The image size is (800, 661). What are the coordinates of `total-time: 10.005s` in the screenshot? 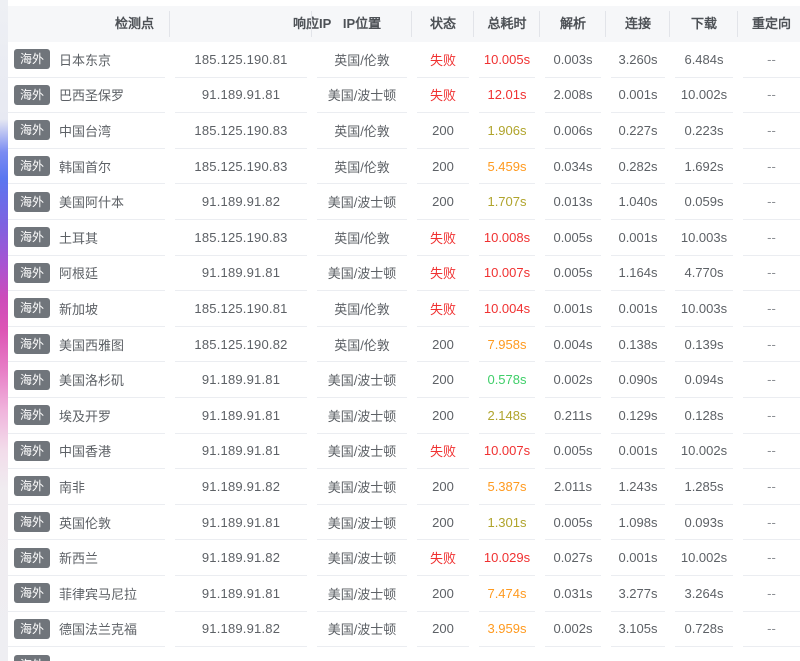 It's located at (507, 60).